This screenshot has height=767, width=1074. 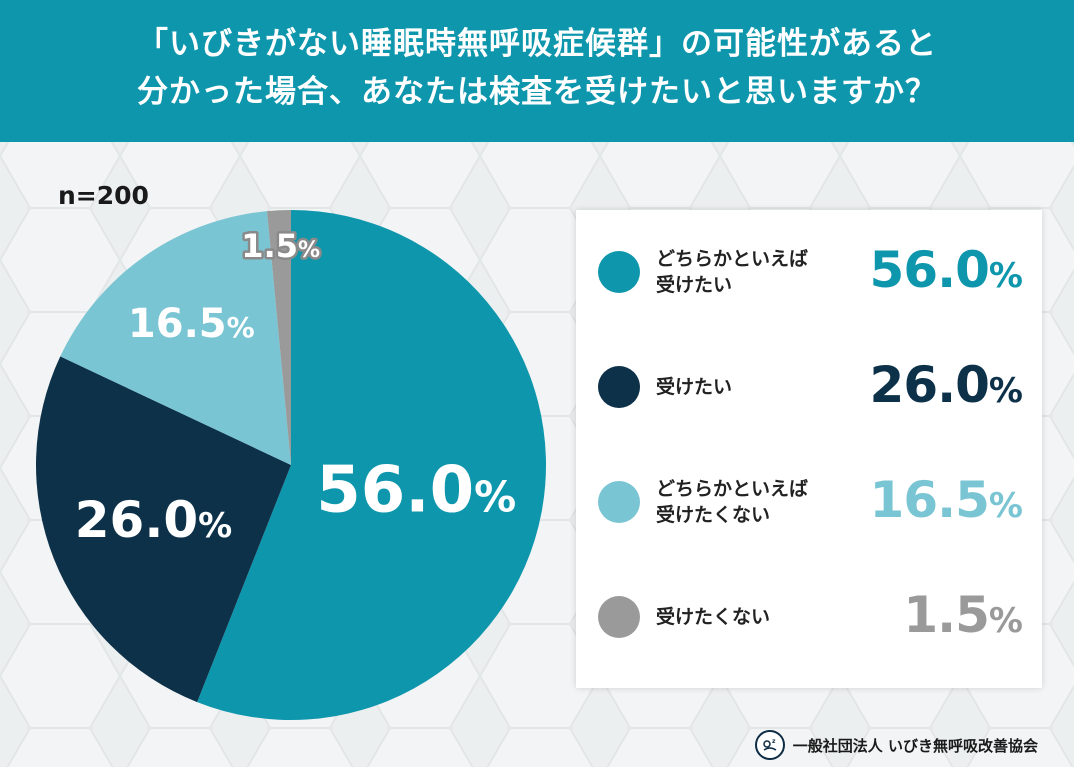 I want to click on sample-size: n=200, so click(x=103, y=195).